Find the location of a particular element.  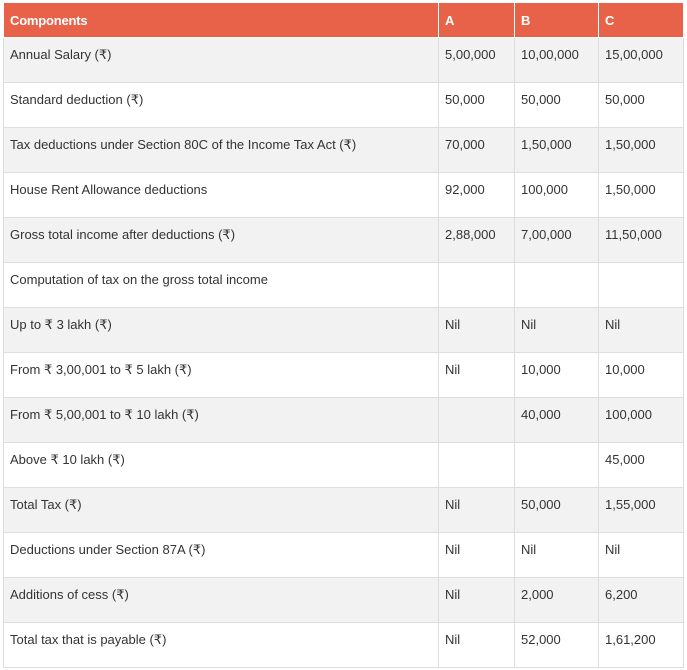

cell-b: 10,000 is located at coordinates (556, 375).